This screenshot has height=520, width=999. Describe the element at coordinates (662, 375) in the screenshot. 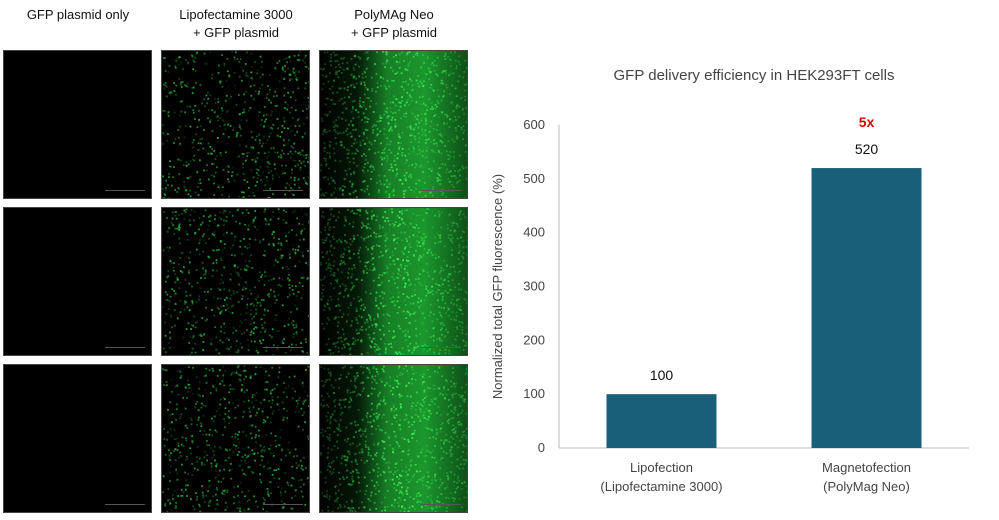

I see `bar-value-label: 100` at that location.